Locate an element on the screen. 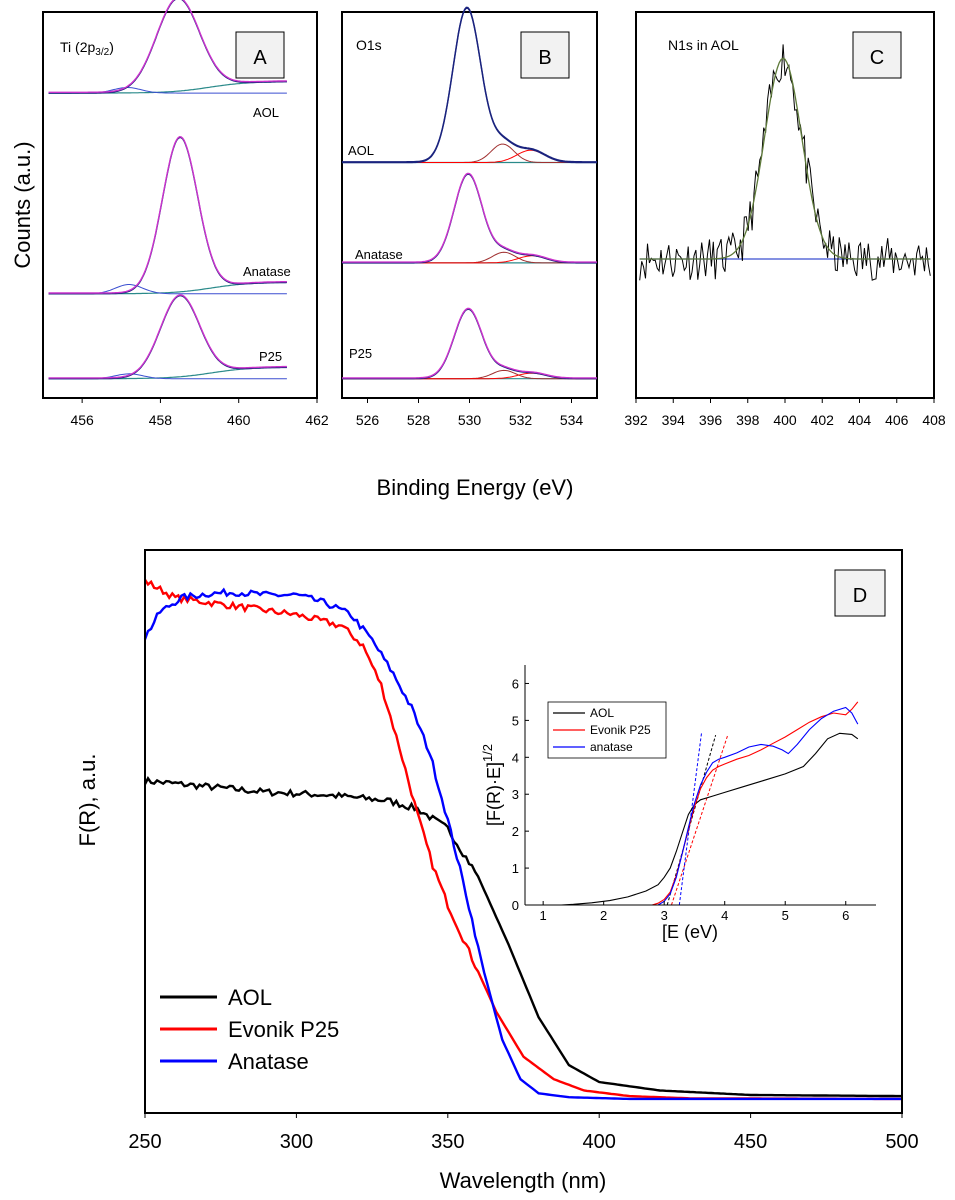  top-x-axis-label: Binding Energy (eV) is located at coordinates (475, 487).